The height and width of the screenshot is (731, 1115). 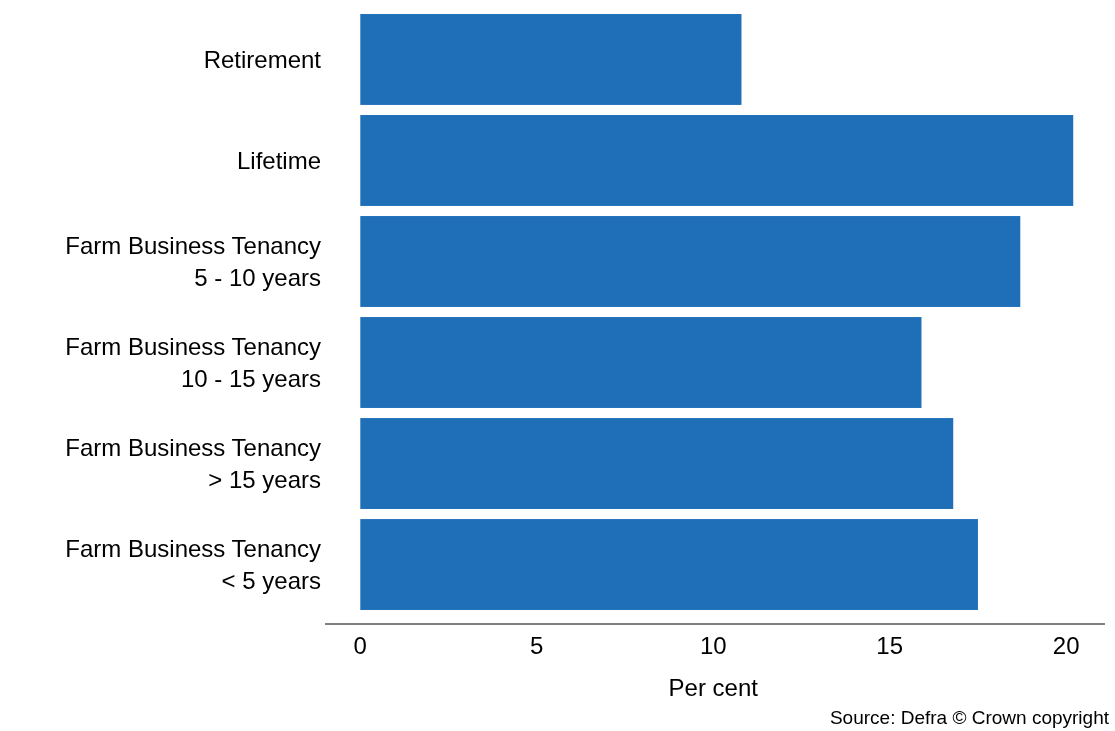 I want to click on x-axis-title: Per cent, so click(x=713, y=687).